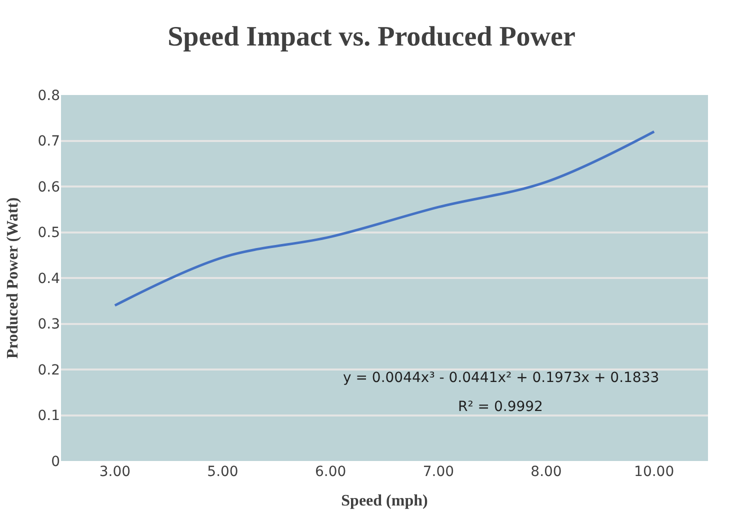  What do you see at coordinates (501, 378) in the screenshot?
I see `annotation: y = 0.0044x³ - 0.0441x² + 0.1973x + 0.1833` at bounding box center [501, 378].